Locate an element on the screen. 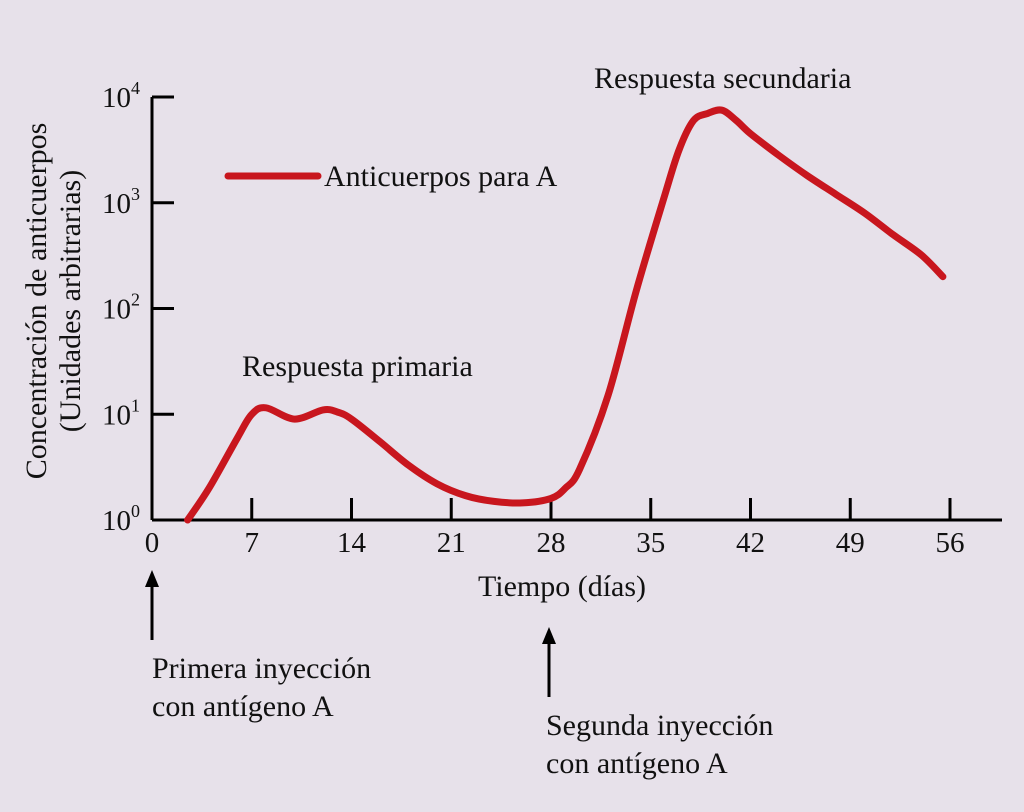 The image size is (1024, 812). x-tick-label: 7 is located at coordinates (252, 543).